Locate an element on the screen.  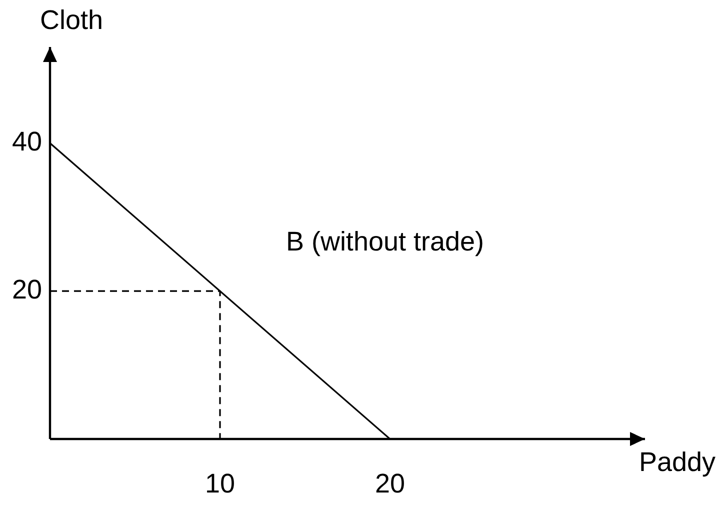
x-tick-label: 10 is located at coordinates (220, 483).